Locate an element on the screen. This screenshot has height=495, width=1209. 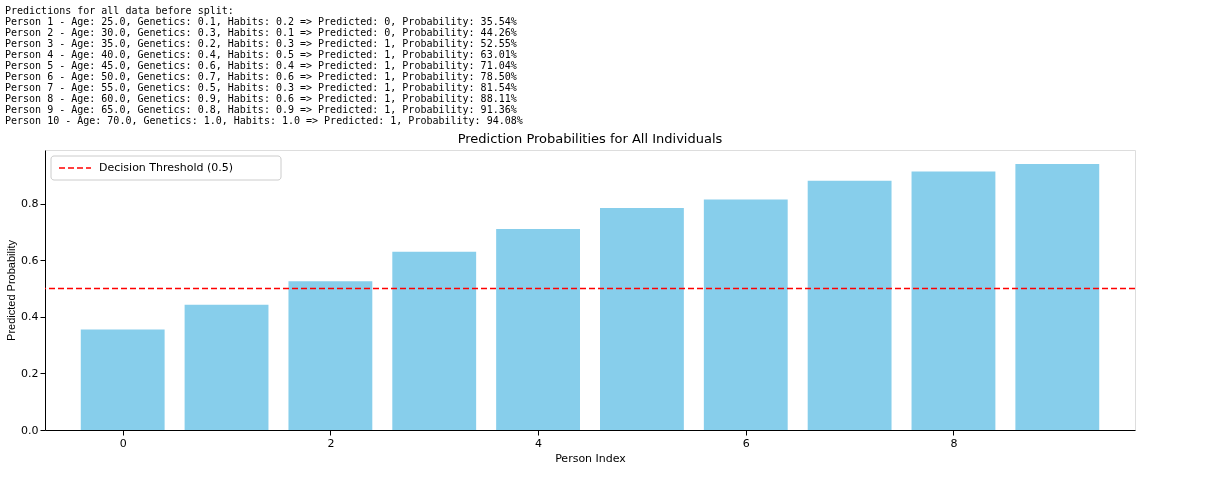
text: Person 8 - Age: 60.0, Genetics: 0.9, Habits: 0.6 => Predicted: 1, Probability: 88.11% is located at coordinates (261, 98).